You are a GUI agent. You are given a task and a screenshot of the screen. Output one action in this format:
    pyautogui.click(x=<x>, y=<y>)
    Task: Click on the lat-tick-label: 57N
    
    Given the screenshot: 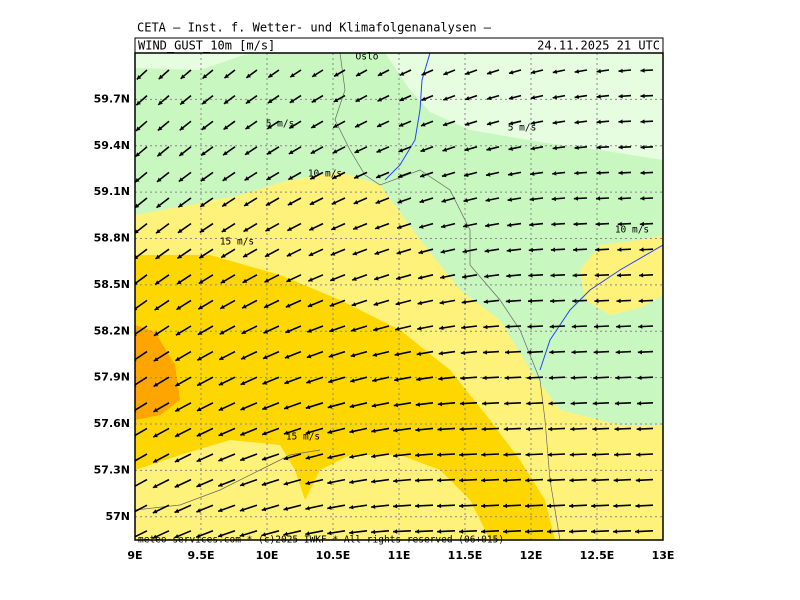 What is the action you would take?
    pyautogui.click(x=117, y=516)
    